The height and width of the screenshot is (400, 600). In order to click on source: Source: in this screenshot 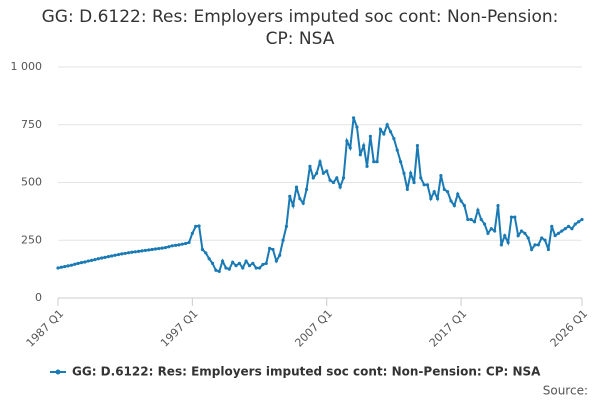, I will do `click(565, 391)`.